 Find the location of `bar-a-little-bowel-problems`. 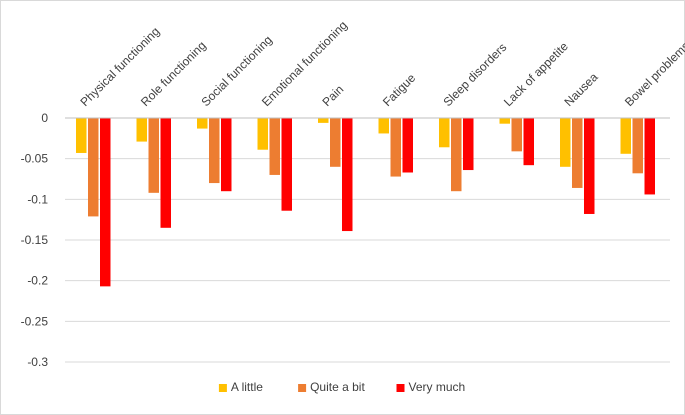

bar-a-little-bowel-problems is located at coordinates (625, 136).